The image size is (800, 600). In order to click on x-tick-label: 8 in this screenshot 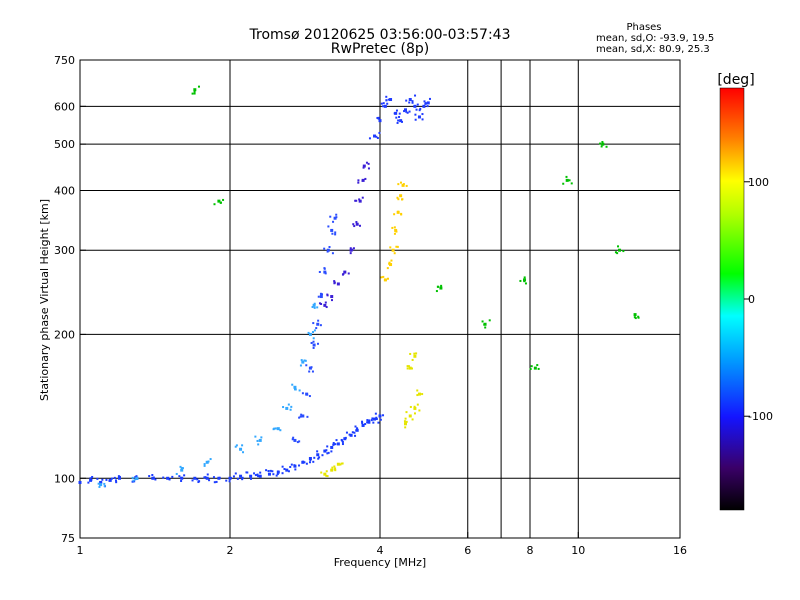, I will do `click(530, 550)`.